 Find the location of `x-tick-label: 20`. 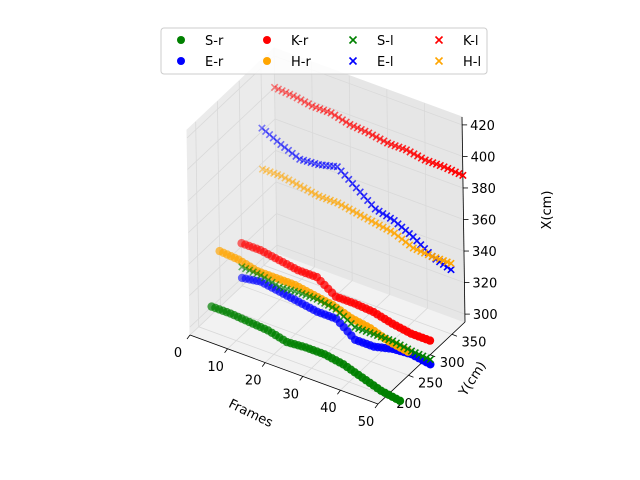

x-tick-label: 20 is located at coordinates (253, 381).